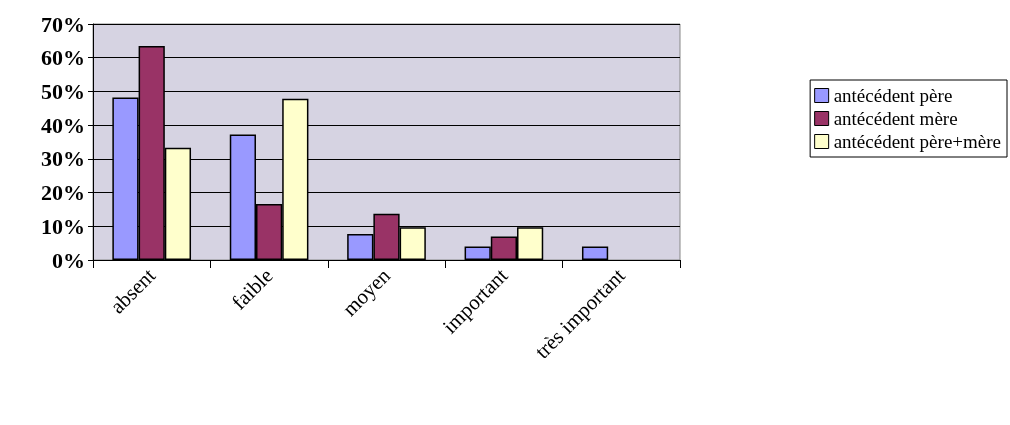 The width and height of the screenshot is (1010, 425). Describe the element at coordinates (63, 193) in the screenshot. I see `y-tick-label: 20%` at that location.